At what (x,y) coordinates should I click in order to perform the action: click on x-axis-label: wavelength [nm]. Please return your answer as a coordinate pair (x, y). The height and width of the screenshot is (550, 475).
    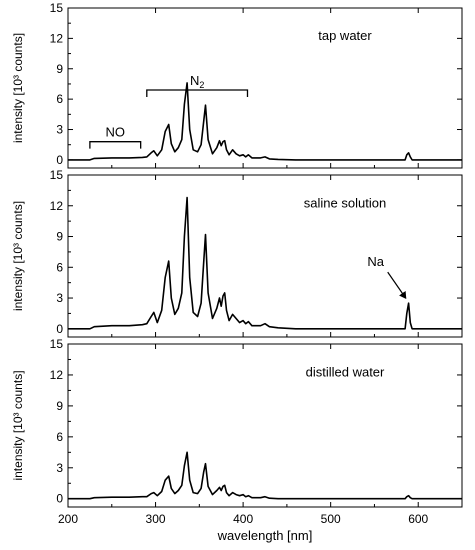
    Looking at the image, I should click on (265, 535).